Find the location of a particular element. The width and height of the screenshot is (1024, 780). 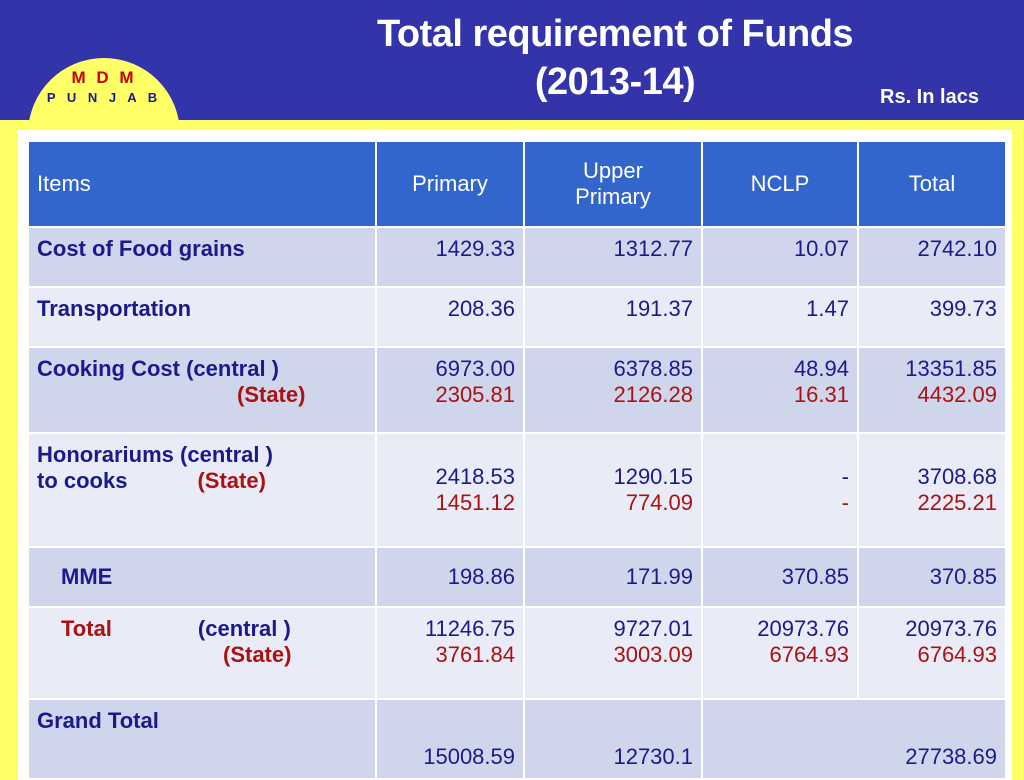

title-line-2: (2013-14) is located at coordinates (615, 82).